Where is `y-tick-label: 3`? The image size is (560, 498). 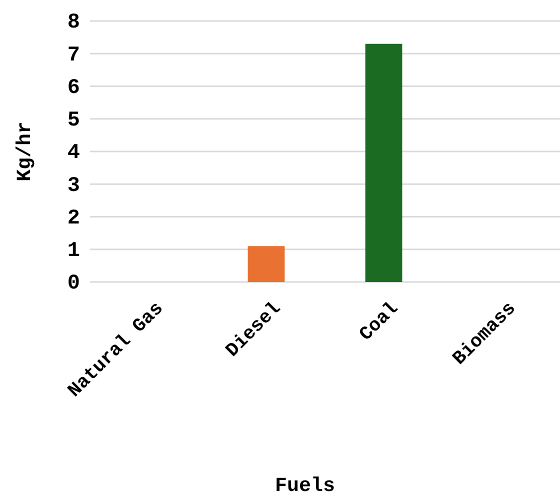 y-tick-label: 3 is located at coordinates (73, 186).